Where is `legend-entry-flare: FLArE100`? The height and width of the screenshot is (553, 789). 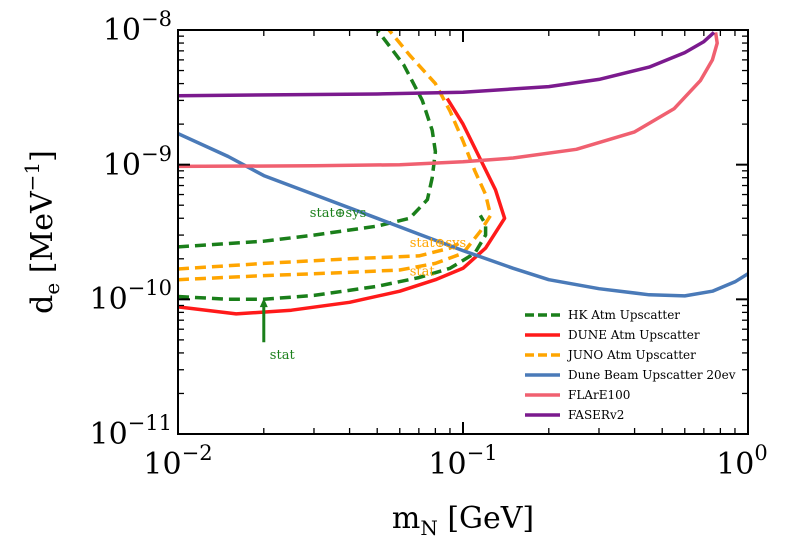
legend-entry-flare: FLArE100 is located at coordinates (577, 395).